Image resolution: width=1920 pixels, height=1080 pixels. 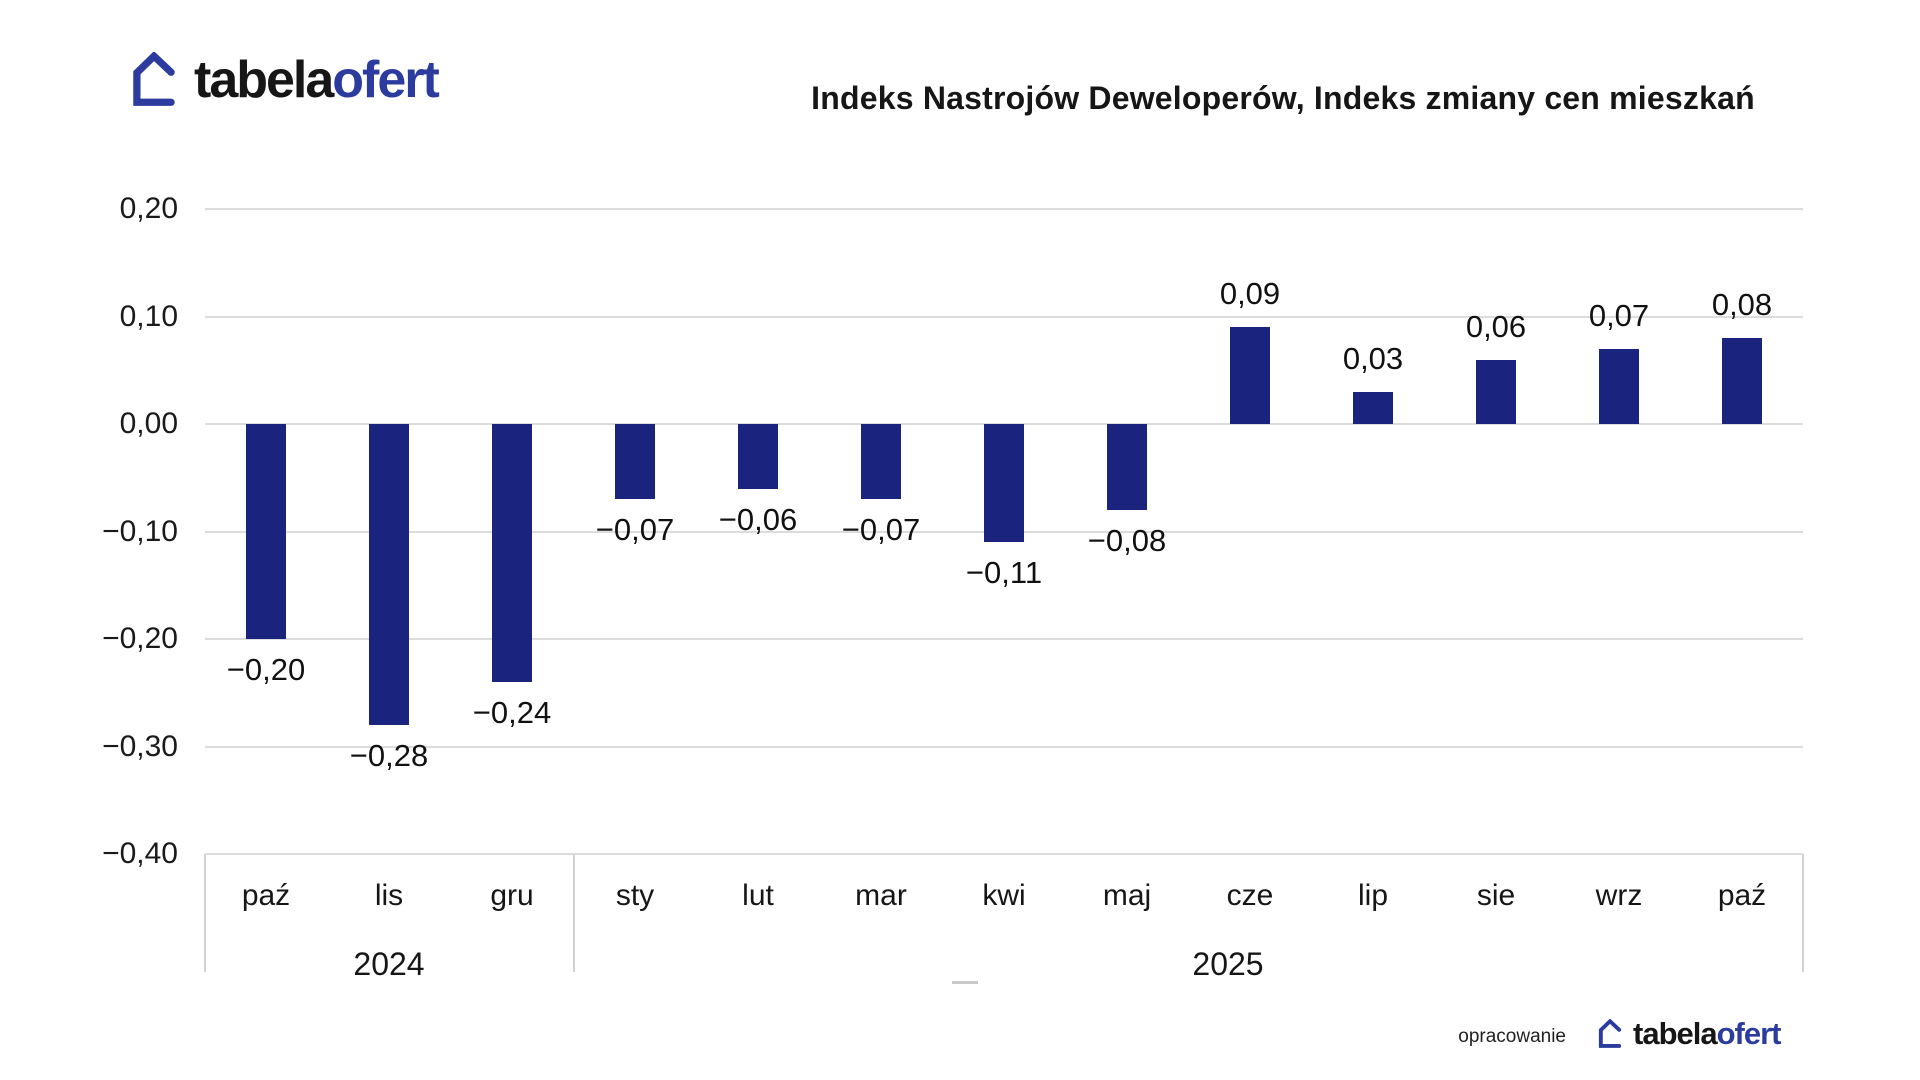 I want to click on year-label: 2025, so click(x=1228, y=964).